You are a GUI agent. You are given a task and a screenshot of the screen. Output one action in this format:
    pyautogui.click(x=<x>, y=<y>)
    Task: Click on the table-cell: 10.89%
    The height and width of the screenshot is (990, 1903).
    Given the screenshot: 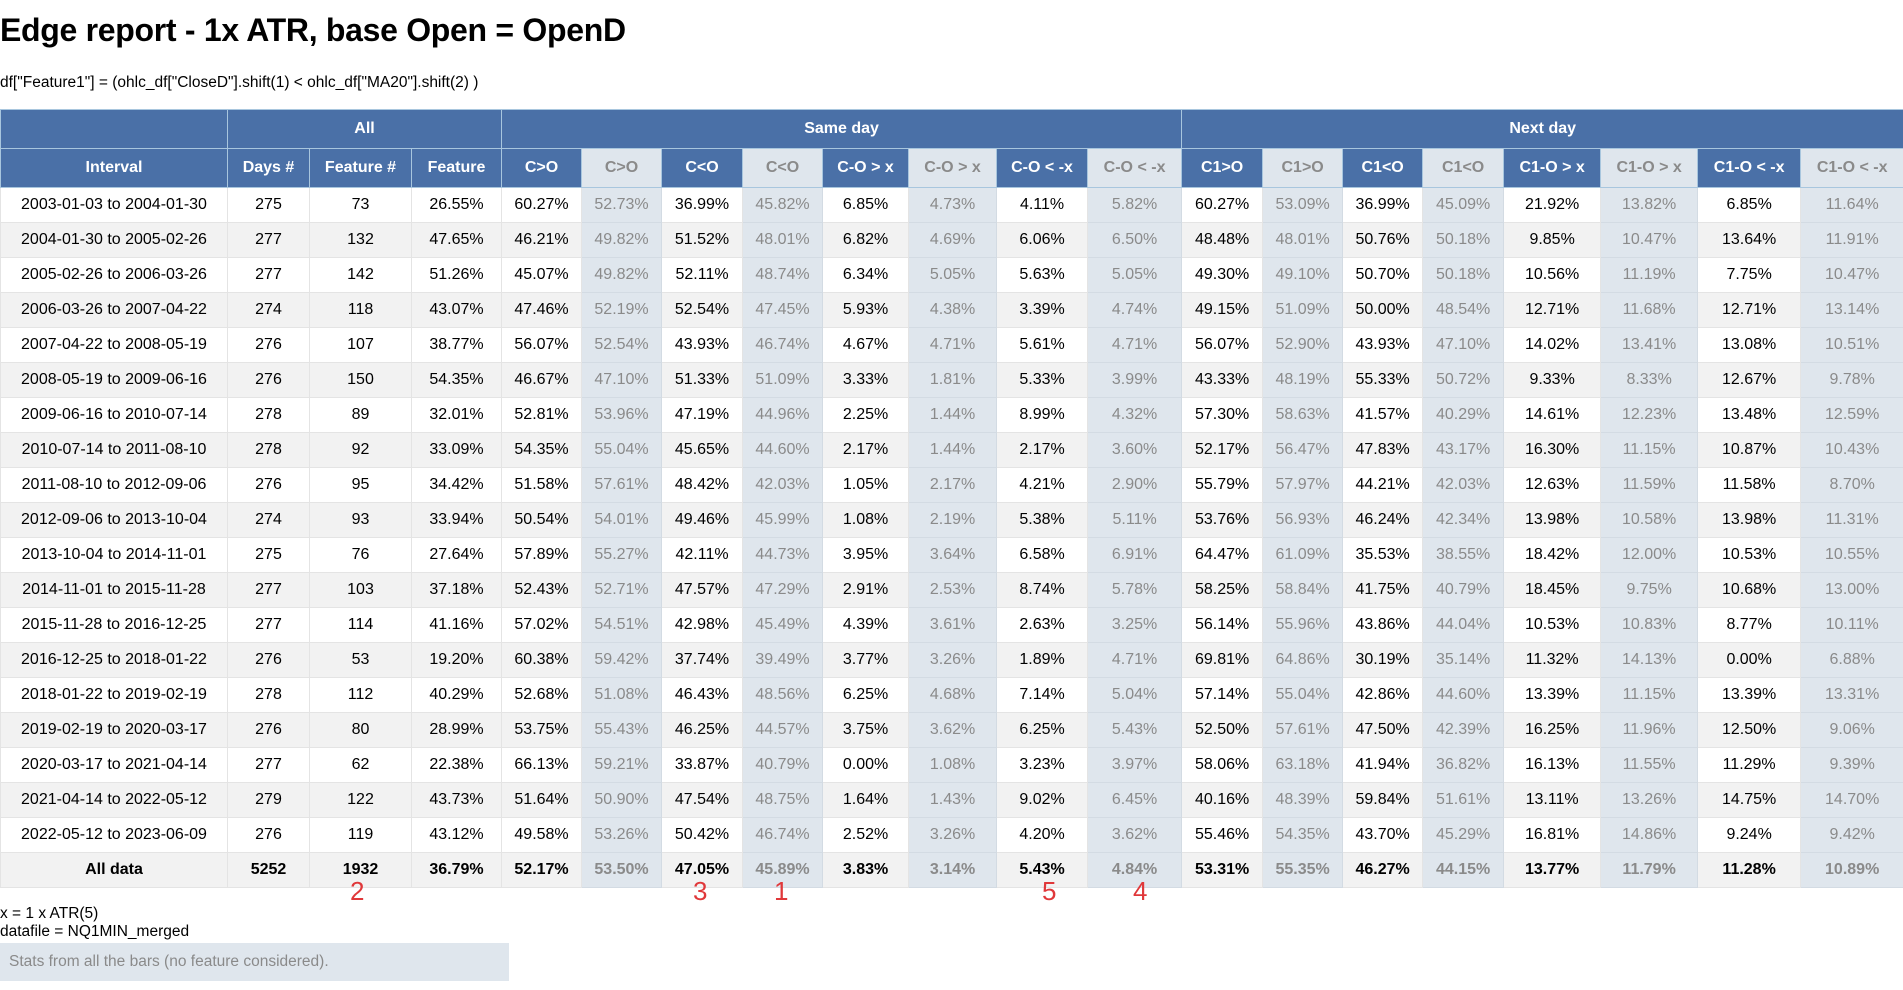 What is the action you would take?
    pyautogui.click(x=1851, y=870)
    